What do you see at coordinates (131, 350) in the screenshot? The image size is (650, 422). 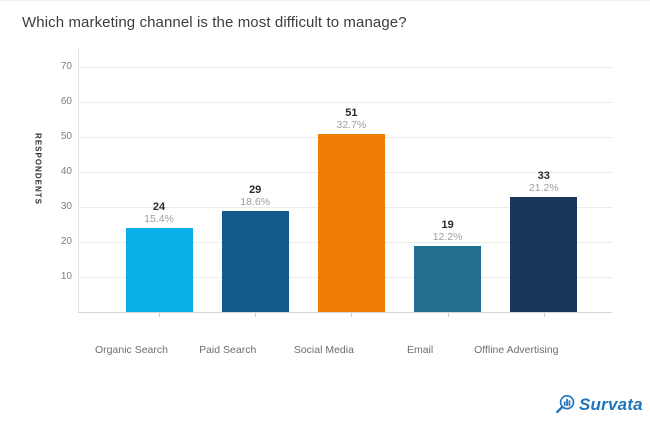 I see `x-category-label: Organic Search` at bounding box center [131, 350].